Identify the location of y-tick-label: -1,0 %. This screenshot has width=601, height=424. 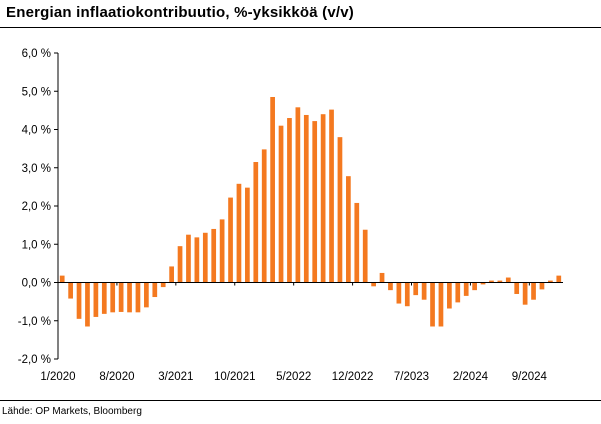
(34, 322).